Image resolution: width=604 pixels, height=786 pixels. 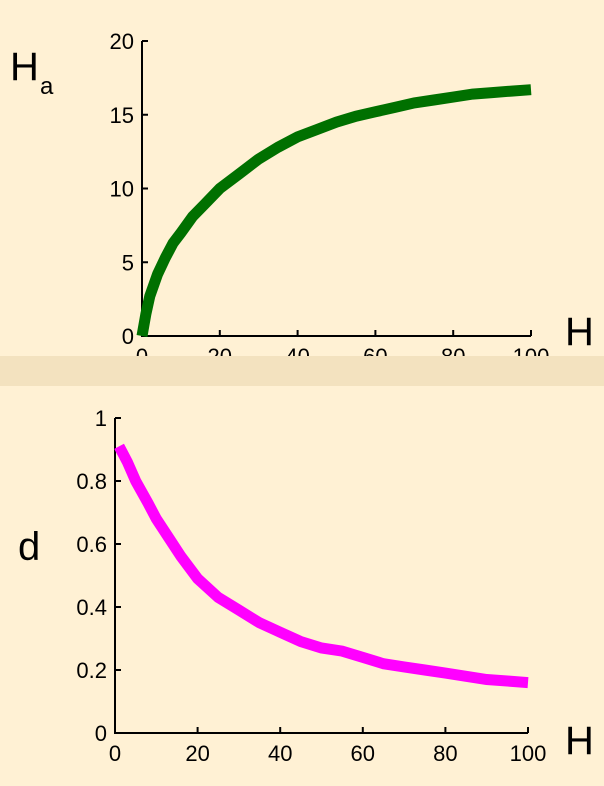 What do you see at coordinates (29, 547) in the screenshot?
I see `y-axis-label: d` at bounding box center [29, 547].